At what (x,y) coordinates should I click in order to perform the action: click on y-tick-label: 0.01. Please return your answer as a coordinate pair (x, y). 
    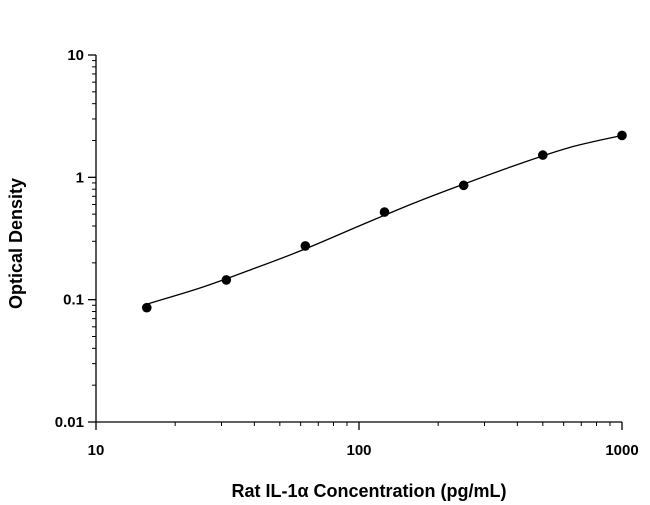
    Looking at the image, I should click on (69, 422).